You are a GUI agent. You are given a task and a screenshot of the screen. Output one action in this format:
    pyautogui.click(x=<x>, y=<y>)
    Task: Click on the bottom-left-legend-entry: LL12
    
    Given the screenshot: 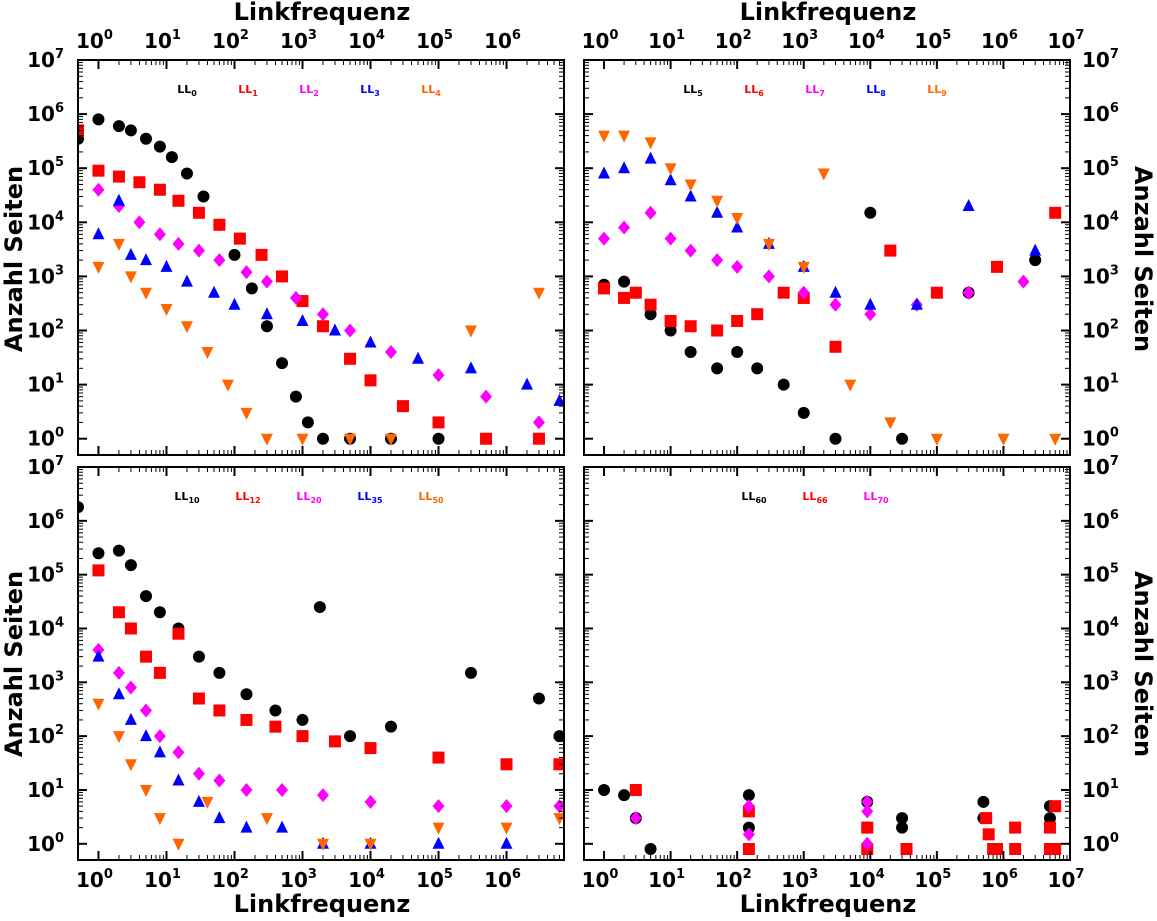 What is the action you would take?
    pyautogui.click(x=247, y=497)
    